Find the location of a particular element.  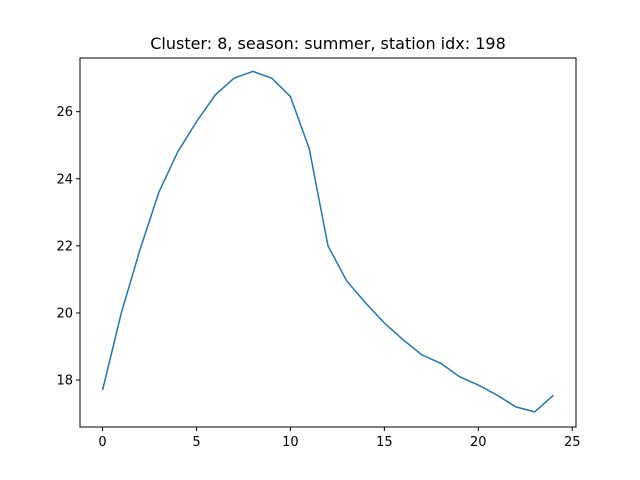

x-tick-label: 10 is located at coordinates (290, 442).